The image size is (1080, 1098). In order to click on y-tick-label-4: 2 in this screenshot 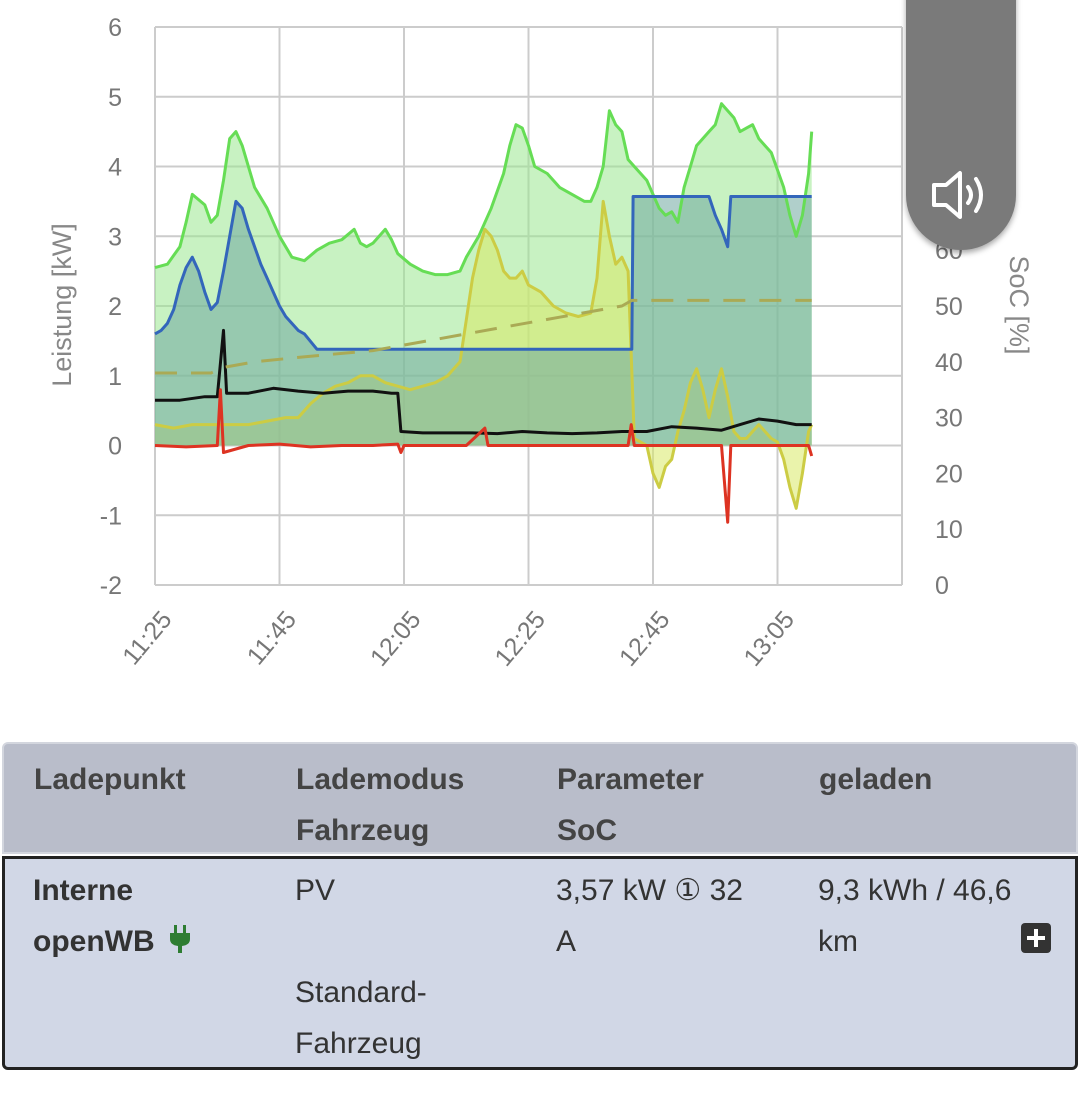, I will do `click(115, 307)`.